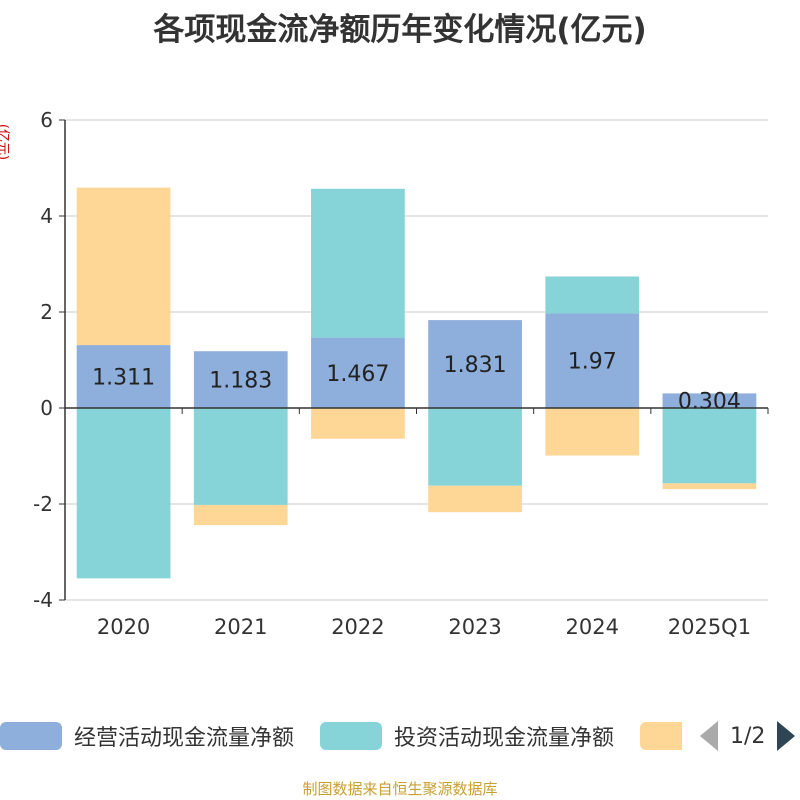  I want to click on bar-series3-2023, so click(475, 499).